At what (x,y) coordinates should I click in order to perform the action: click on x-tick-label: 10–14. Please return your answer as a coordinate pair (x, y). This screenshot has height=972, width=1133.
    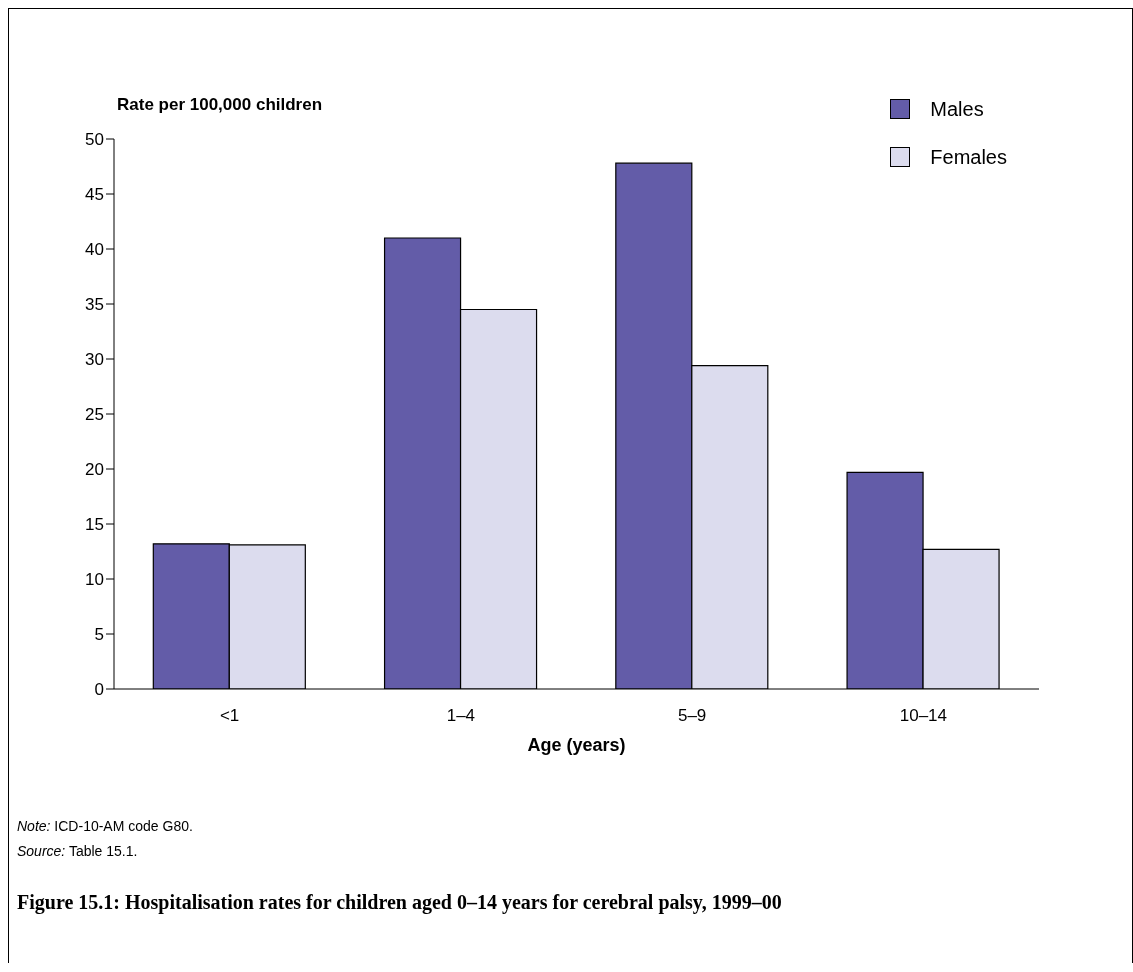
    Looking at the image, I should click on (923, 716).